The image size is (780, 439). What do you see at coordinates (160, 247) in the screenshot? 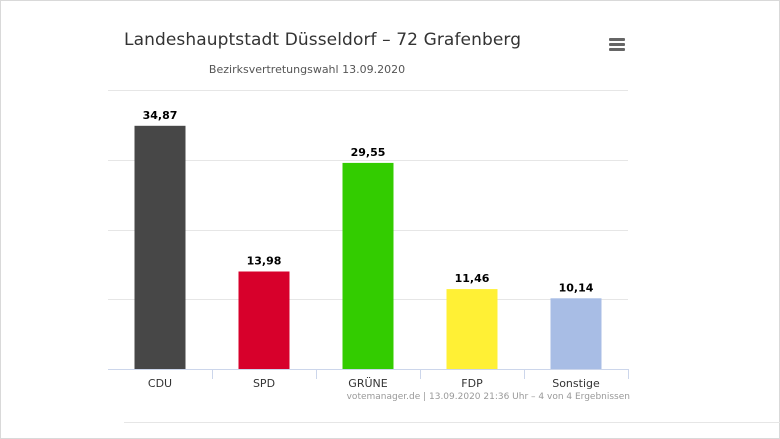
I see `bar-cdu` at bounding box center [160, 247].